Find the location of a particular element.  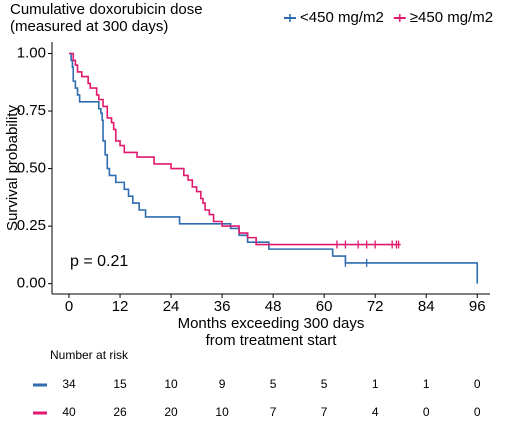

legend-title: Cumulative doxorubicin dose is located at coordinates (106, 9).